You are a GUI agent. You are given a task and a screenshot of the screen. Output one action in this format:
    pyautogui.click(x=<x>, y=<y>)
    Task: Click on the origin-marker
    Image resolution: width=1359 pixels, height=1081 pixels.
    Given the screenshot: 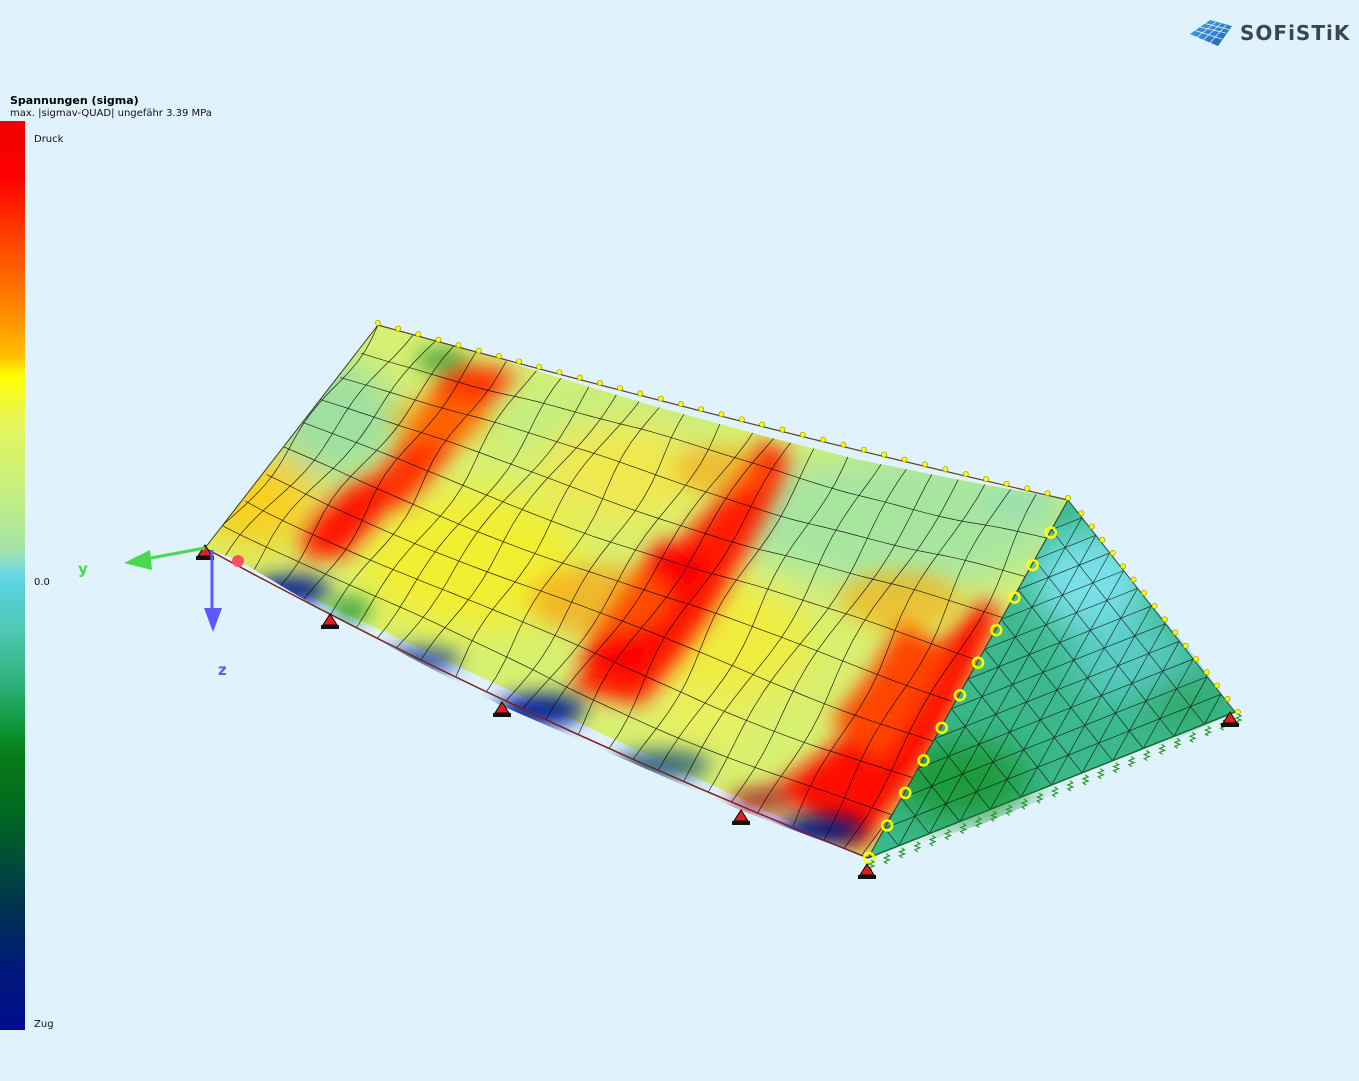 What is the action you would take?
    pyautogui.click(x=238, y=561)
    